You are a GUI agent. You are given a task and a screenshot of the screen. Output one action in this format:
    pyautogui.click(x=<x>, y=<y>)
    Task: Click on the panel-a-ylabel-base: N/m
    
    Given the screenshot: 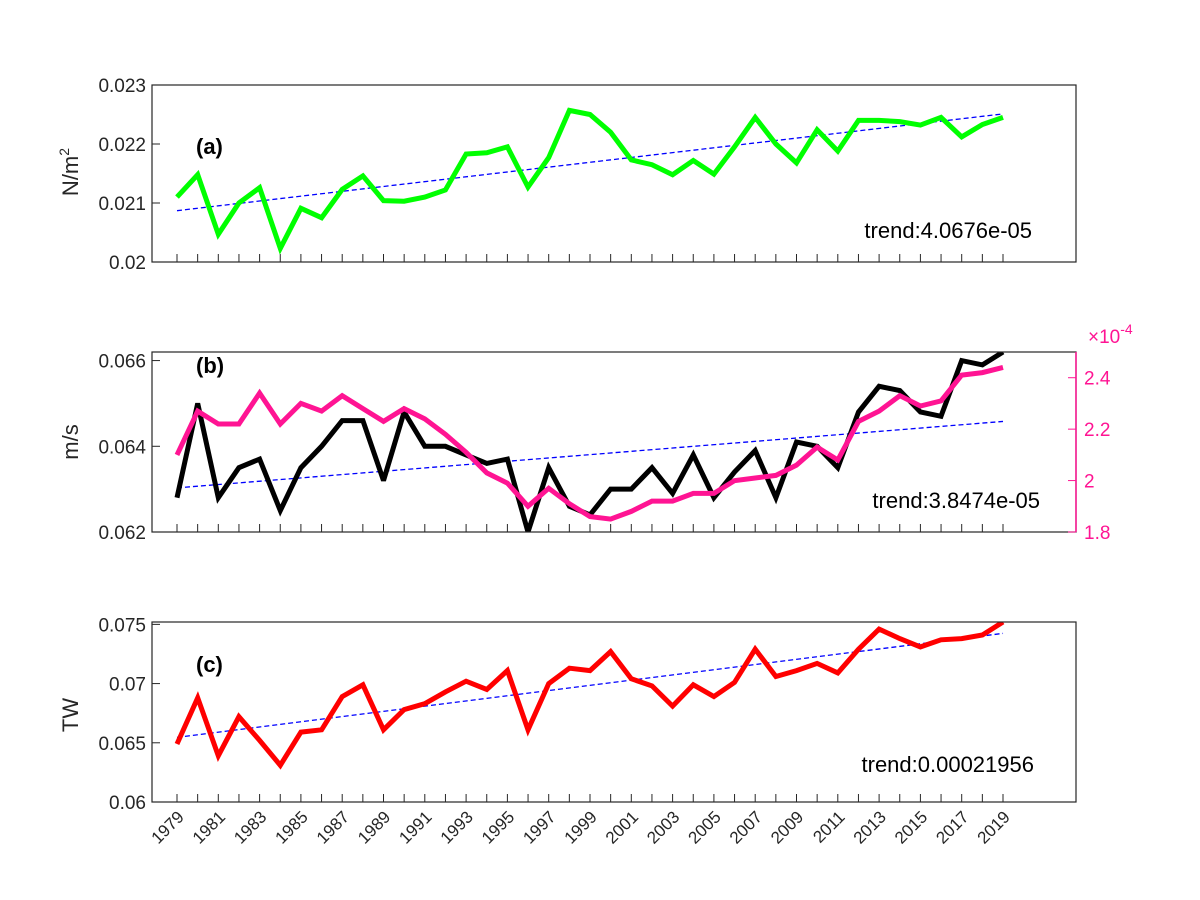 What is the action you would take?
    pyautogui.click(x=70, y=176)
    